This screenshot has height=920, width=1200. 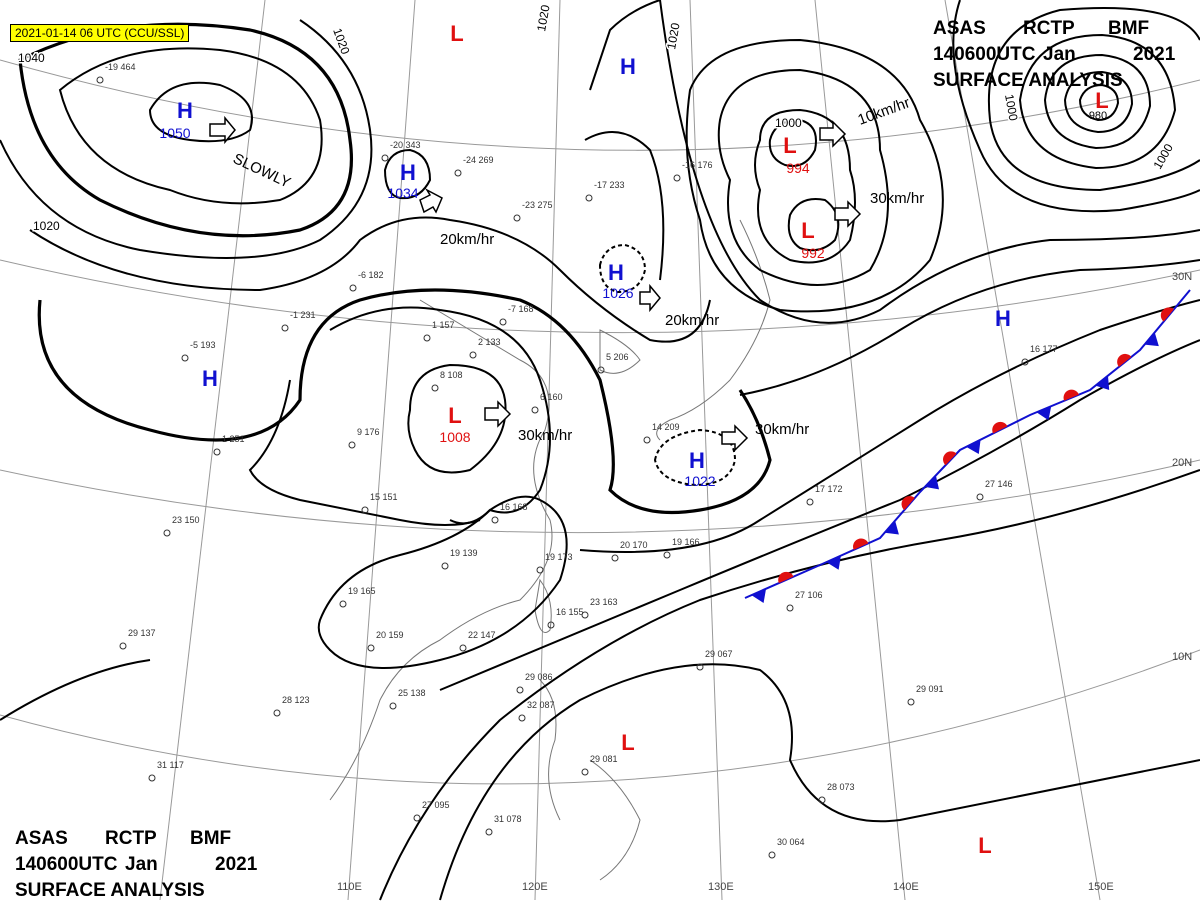 I want to click on station-label: 29 137, so click(x=142, y=633).